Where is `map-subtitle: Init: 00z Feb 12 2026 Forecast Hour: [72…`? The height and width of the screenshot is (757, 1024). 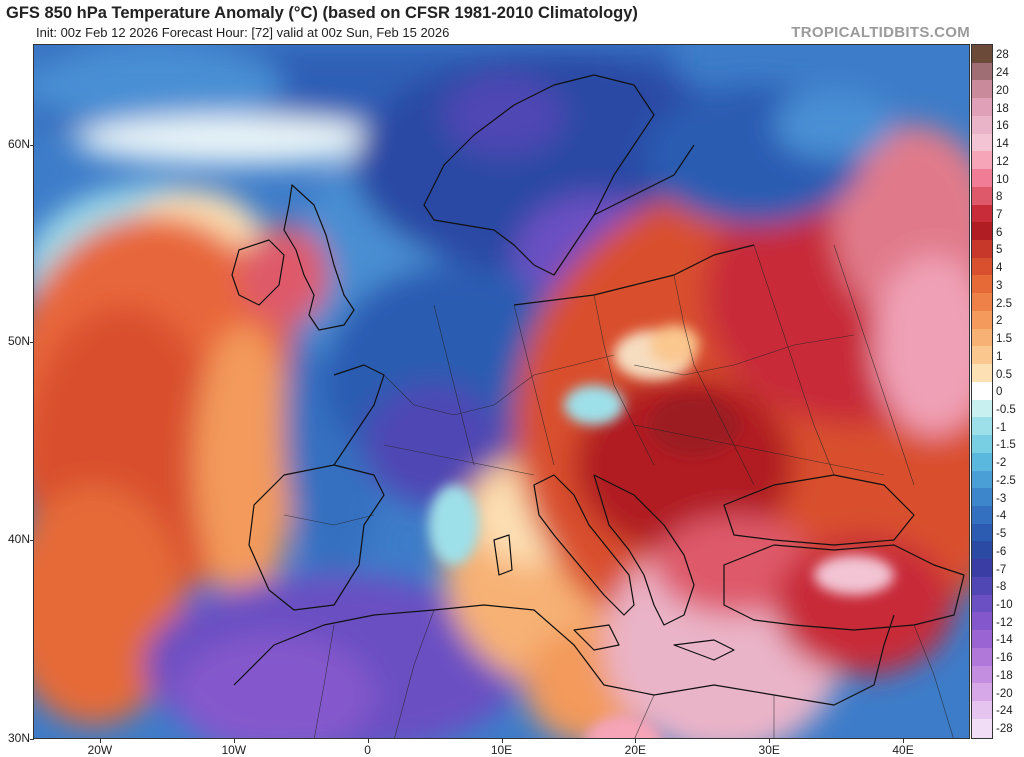 map-subtitle: Init: 00z Feb 12 2026 Forecast Hour: [72… is located at coordinates (243, 32).